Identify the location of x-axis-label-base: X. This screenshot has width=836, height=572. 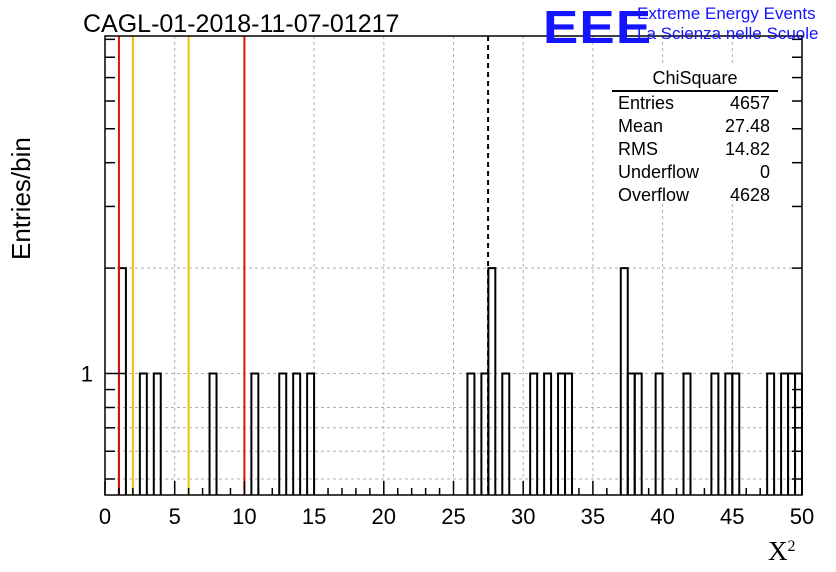
(778, 551).